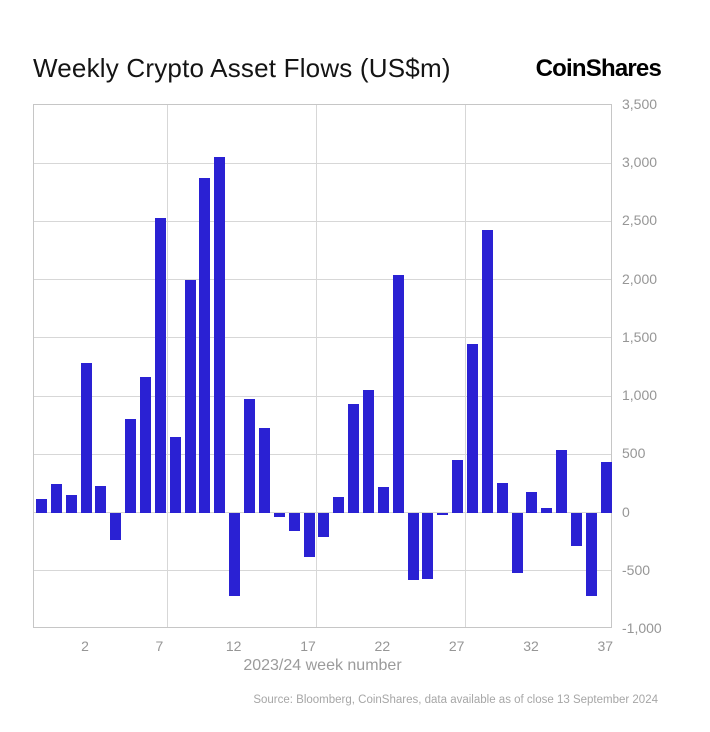 The height and width of the screenshot is (732, 710). I want to click on y-tick-label-3500: 3,500, so click(640, 104).